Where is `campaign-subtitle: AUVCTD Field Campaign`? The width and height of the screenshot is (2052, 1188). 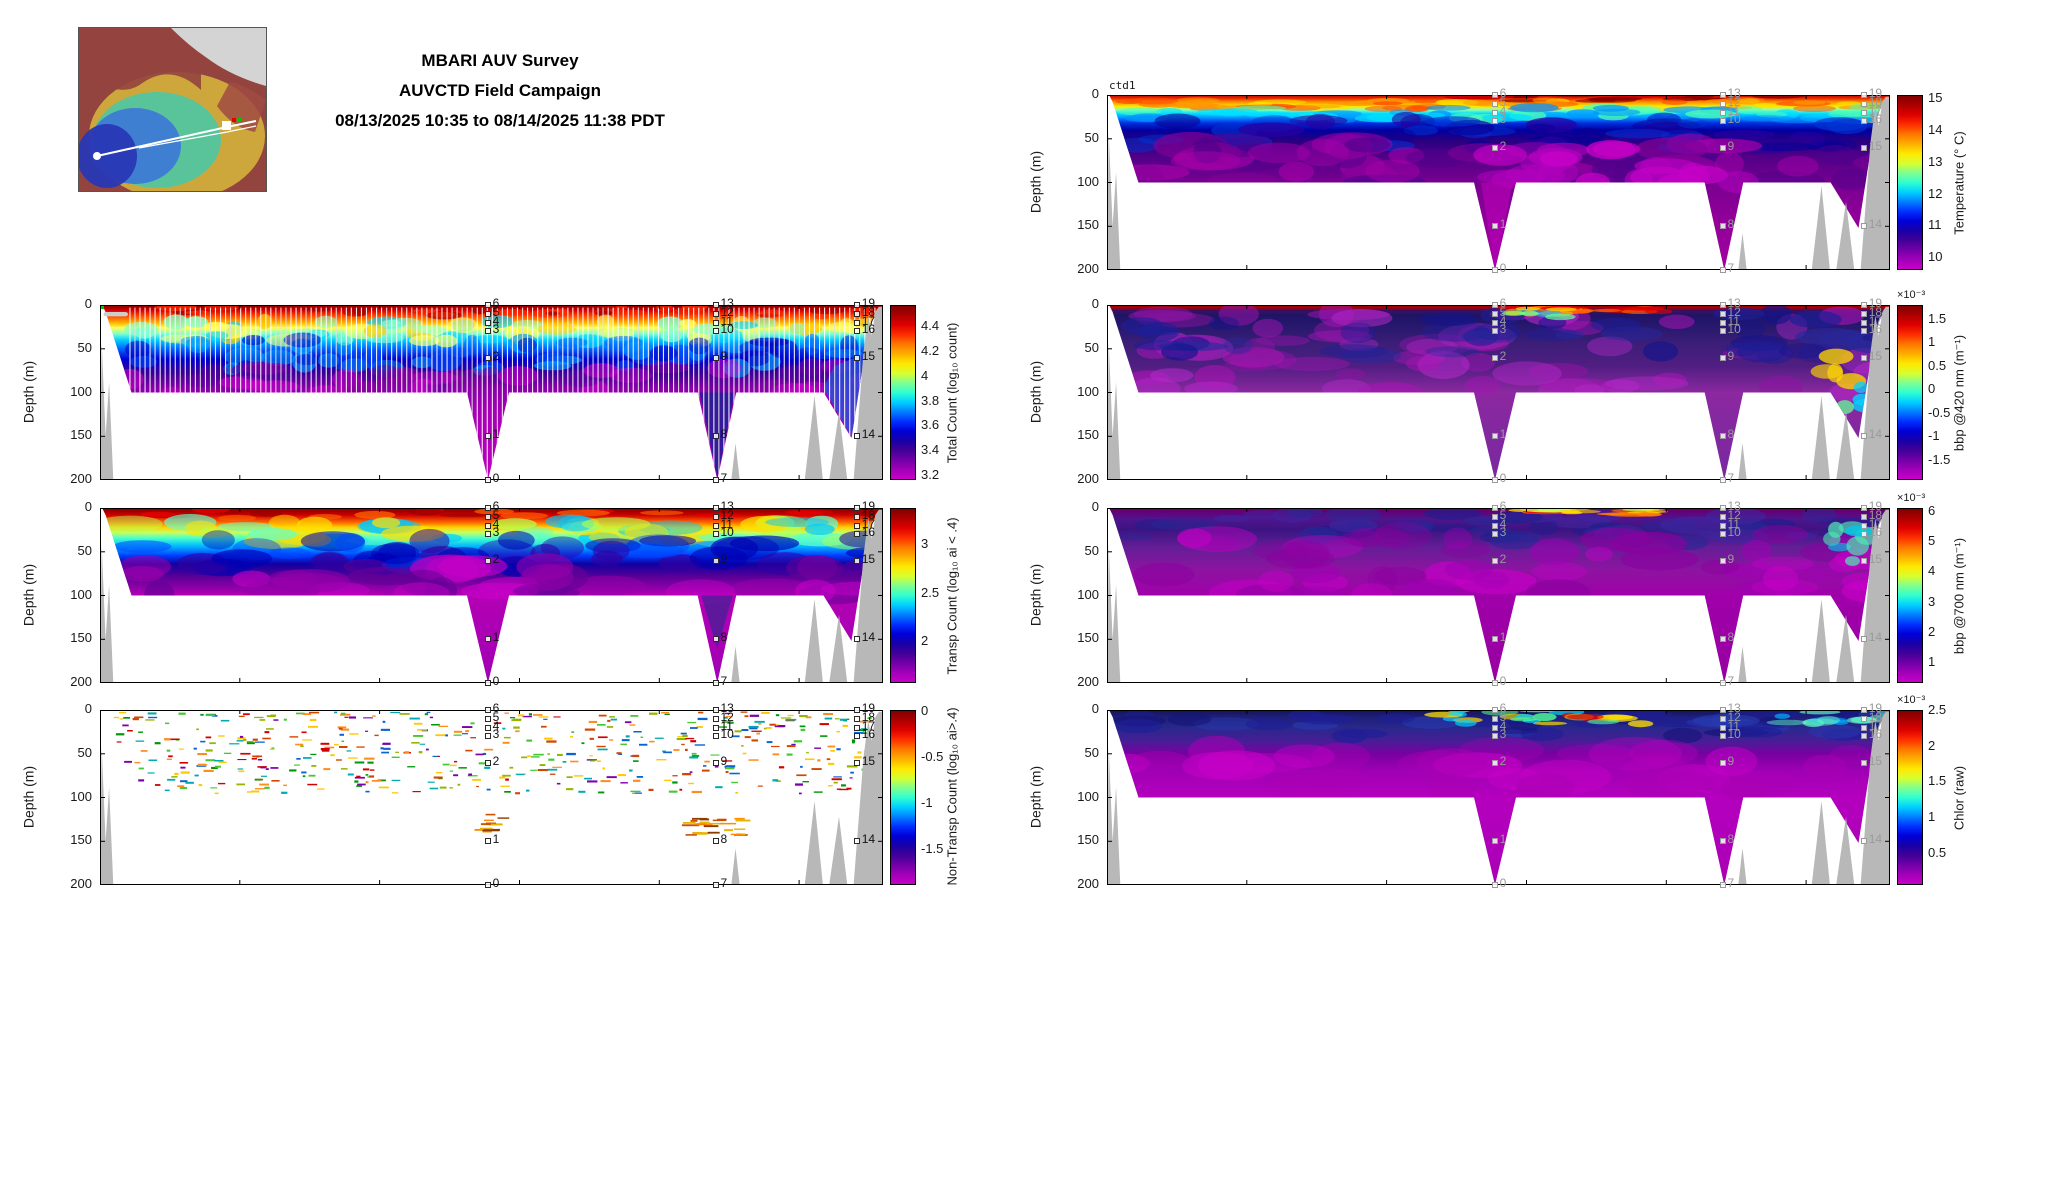 campaign-subtitle: AUVCTD Field Campaign is located at coordinates (500, 90).